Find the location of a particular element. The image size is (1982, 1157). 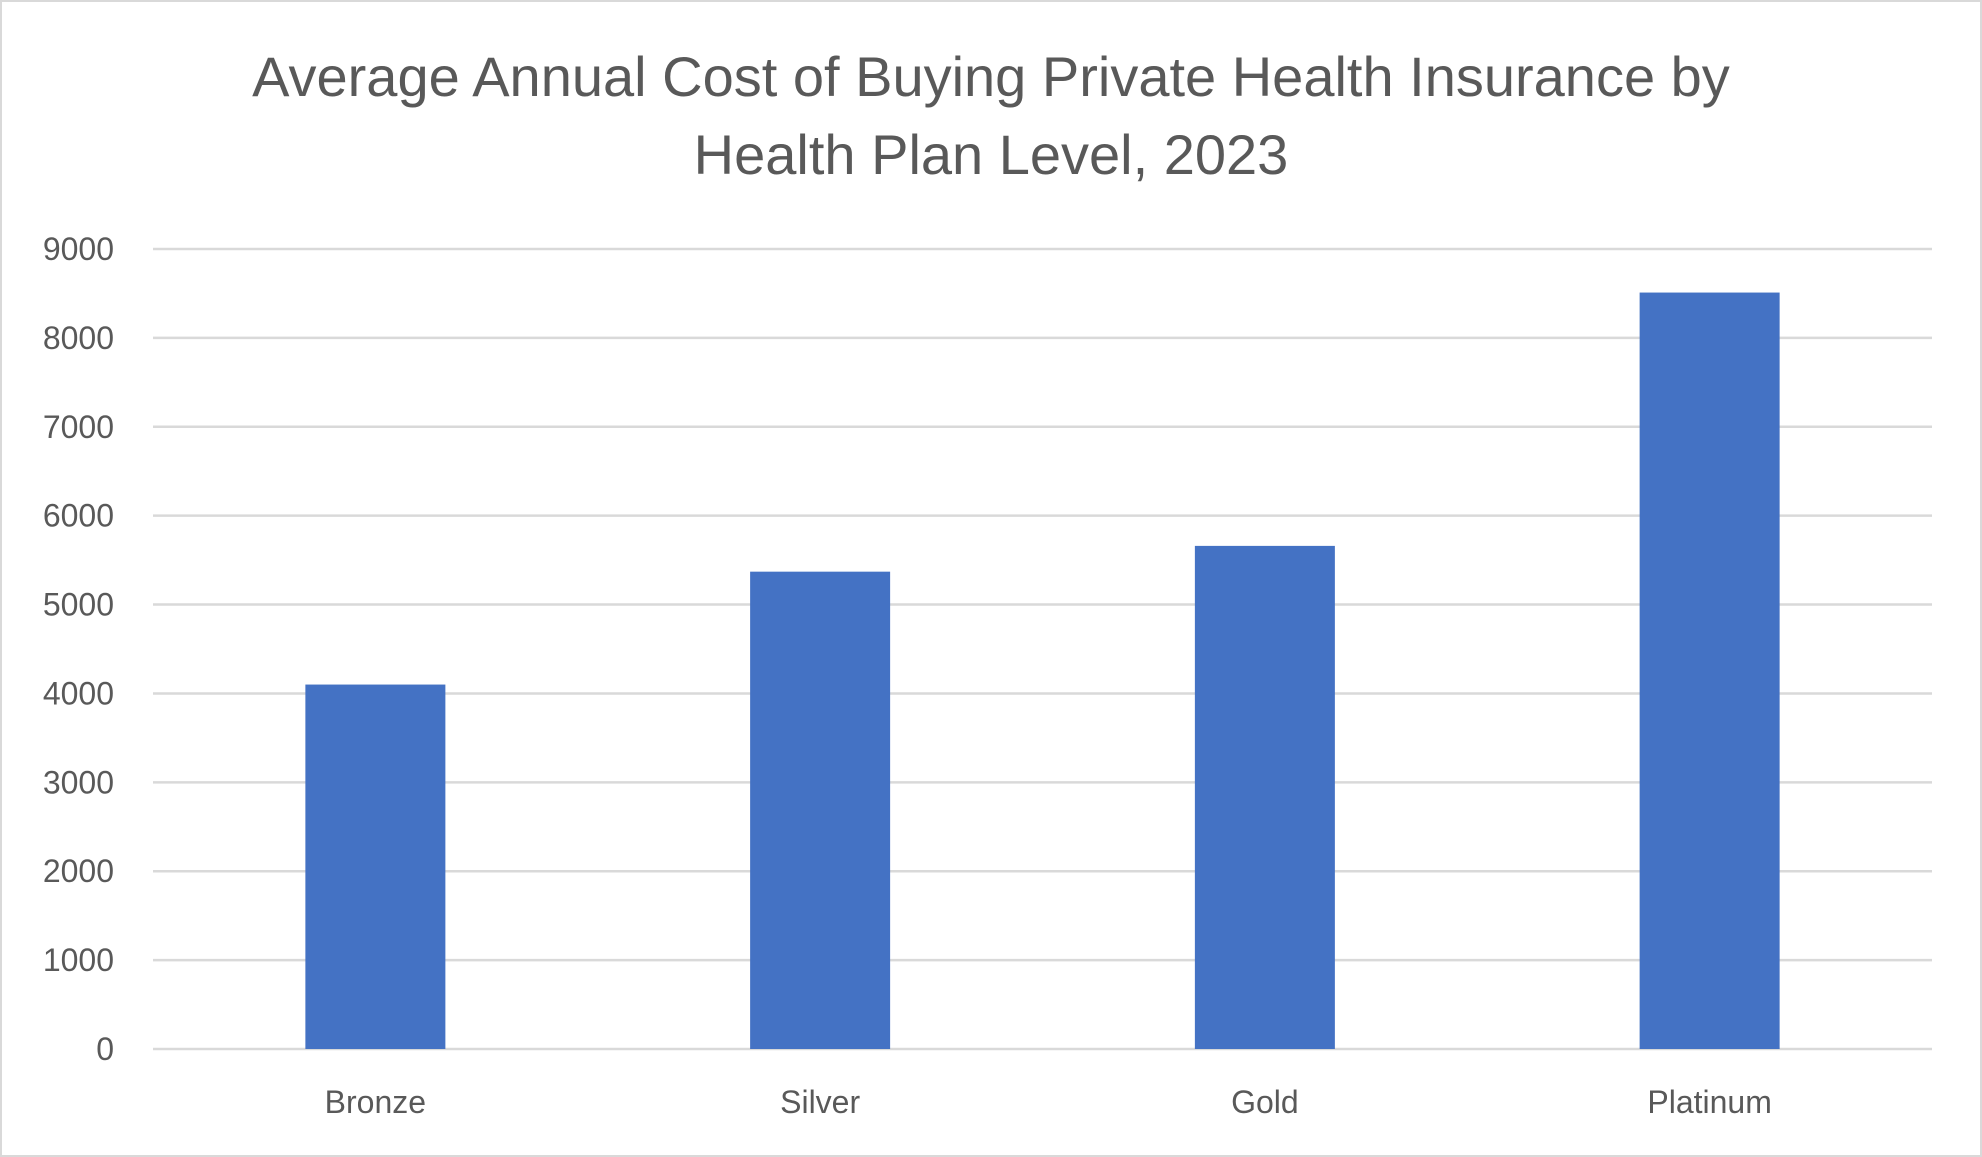

bar-silver is located at coordinates (820, 810).